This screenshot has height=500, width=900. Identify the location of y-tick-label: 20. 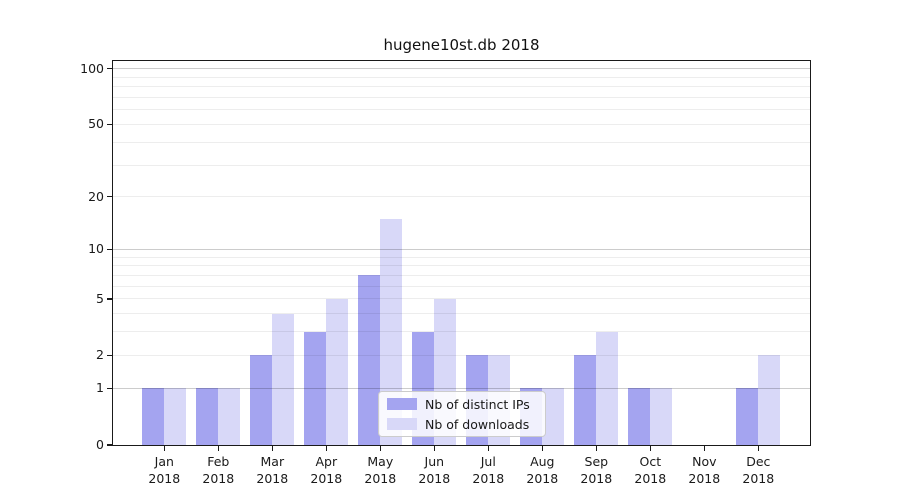
(96, 196).